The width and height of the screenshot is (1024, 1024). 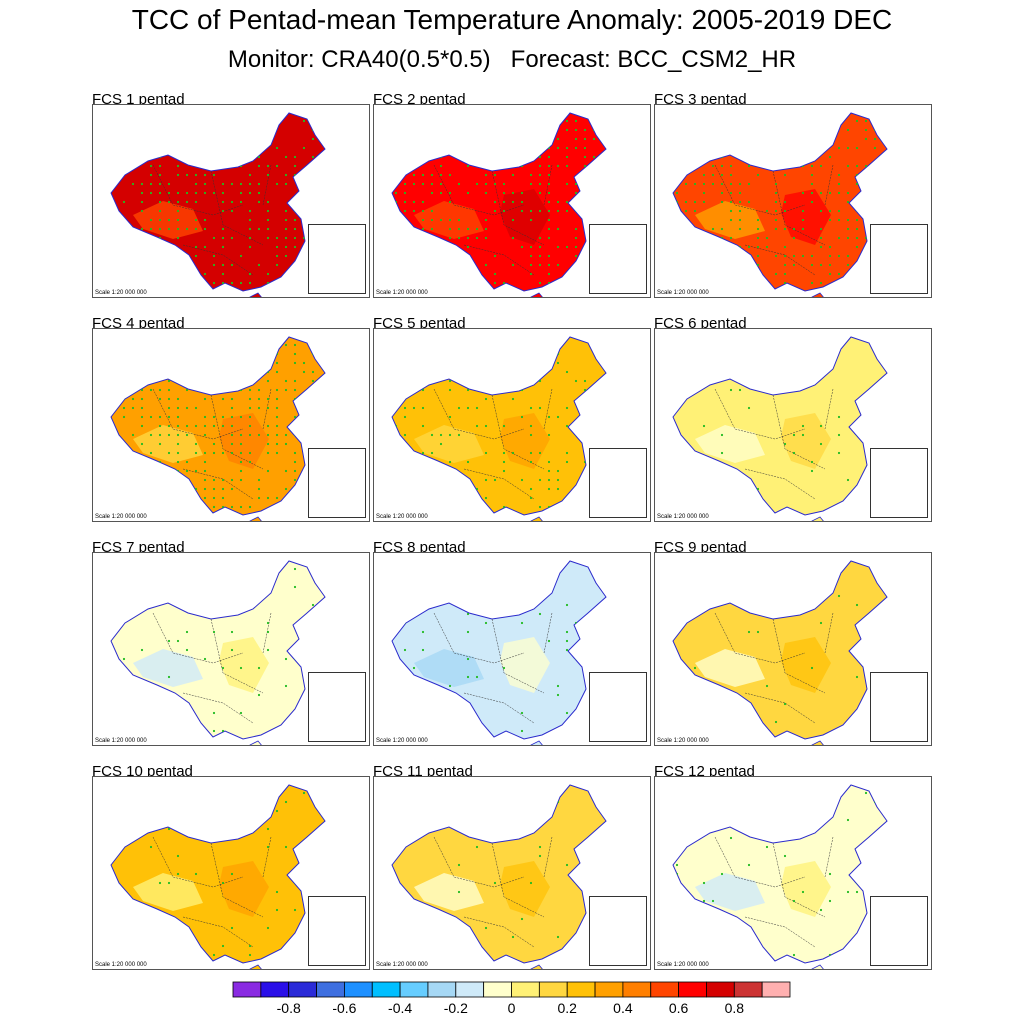 What do you see at coordinates (679, 1008) in the screenshot?
I see `colorbar-tick-label: 0.6` at bounding box center [679, 1008].